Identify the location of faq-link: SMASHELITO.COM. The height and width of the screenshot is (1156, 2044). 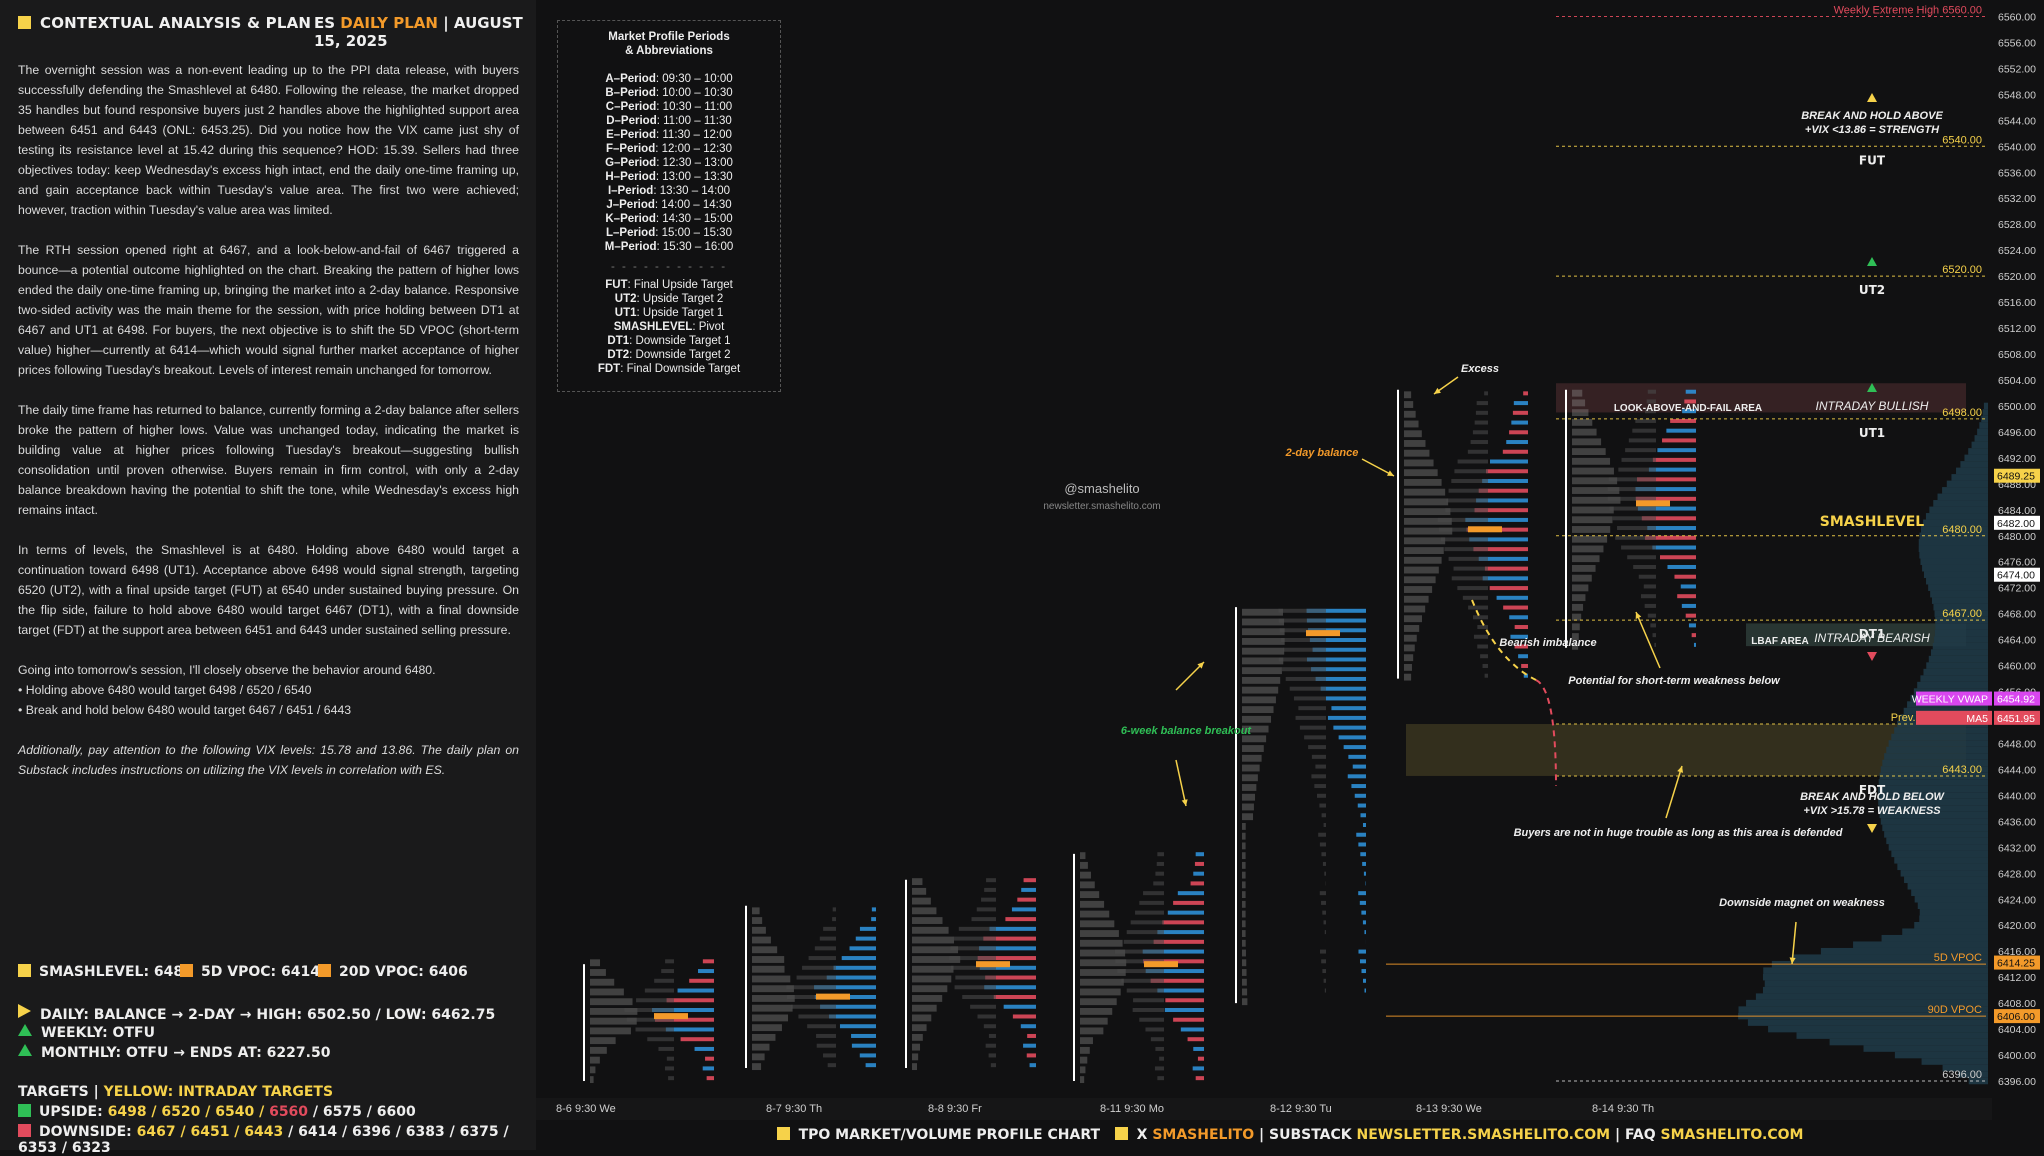
(1732, 1135).